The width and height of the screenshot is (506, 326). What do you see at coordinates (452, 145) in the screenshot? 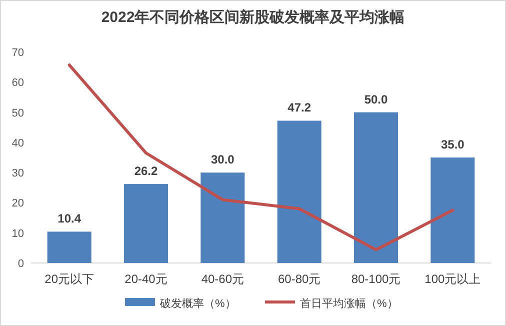
I see `data-label: 35.0` at bounding box center [452, 145].